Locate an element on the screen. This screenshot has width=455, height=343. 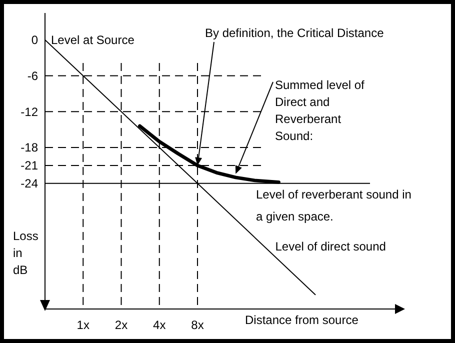
y-tick-label: 0 is located at coordinates (34, 40).